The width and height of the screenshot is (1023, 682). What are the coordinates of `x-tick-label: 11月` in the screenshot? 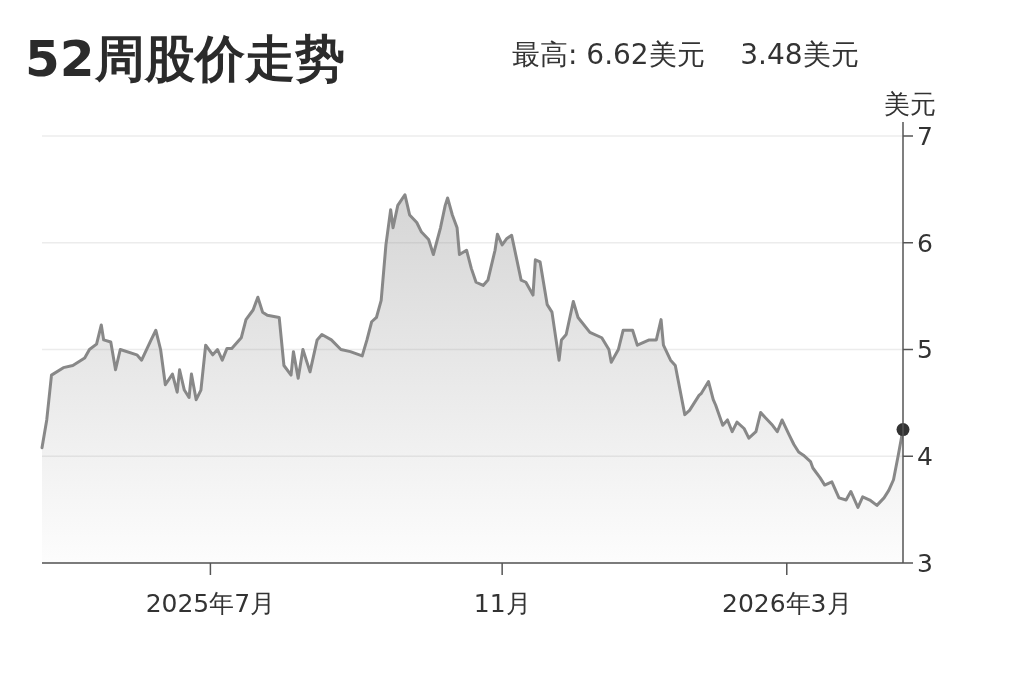 It's located at (502, 603).